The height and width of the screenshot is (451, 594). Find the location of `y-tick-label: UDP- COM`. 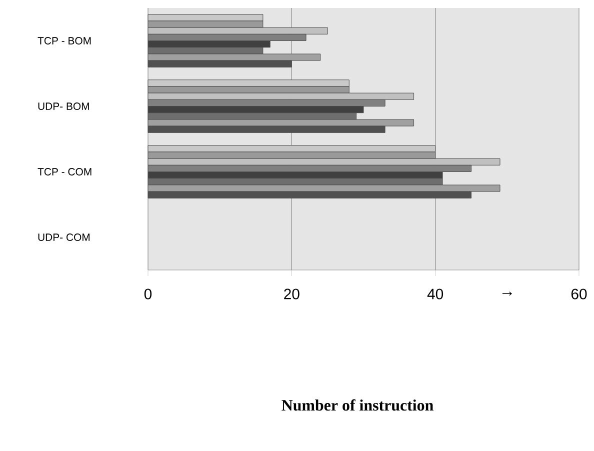

y-tick-label: UDP- COM is located at coordinates (64, 237).